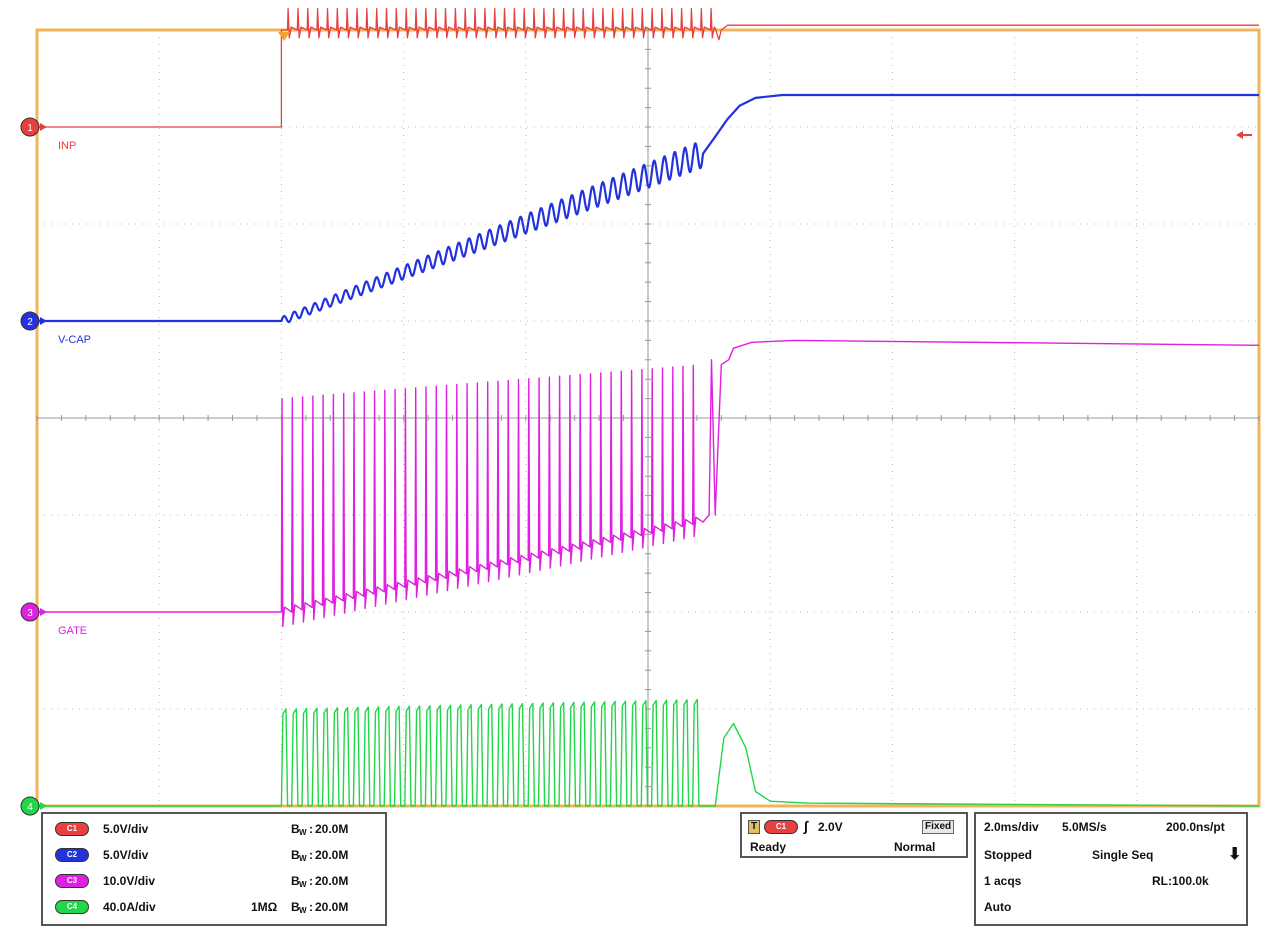 The image size is (1280, 948). I want to click on timebase: 2.0ms/div, so click(1011, 827).